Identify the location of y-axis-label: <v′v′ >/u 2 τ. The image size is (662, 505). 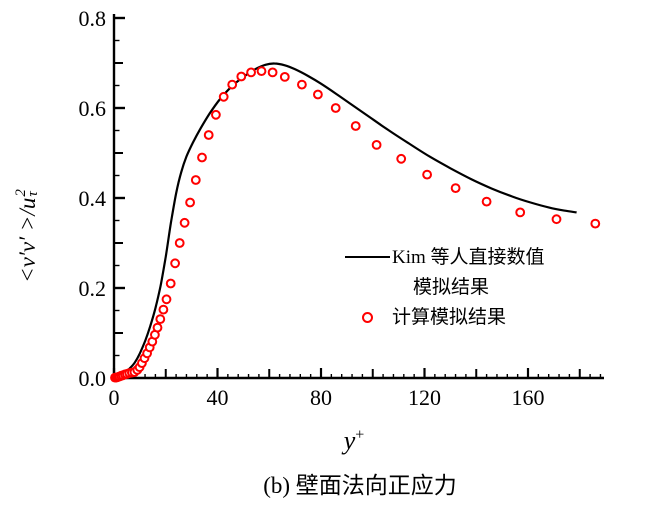
(28, 236).